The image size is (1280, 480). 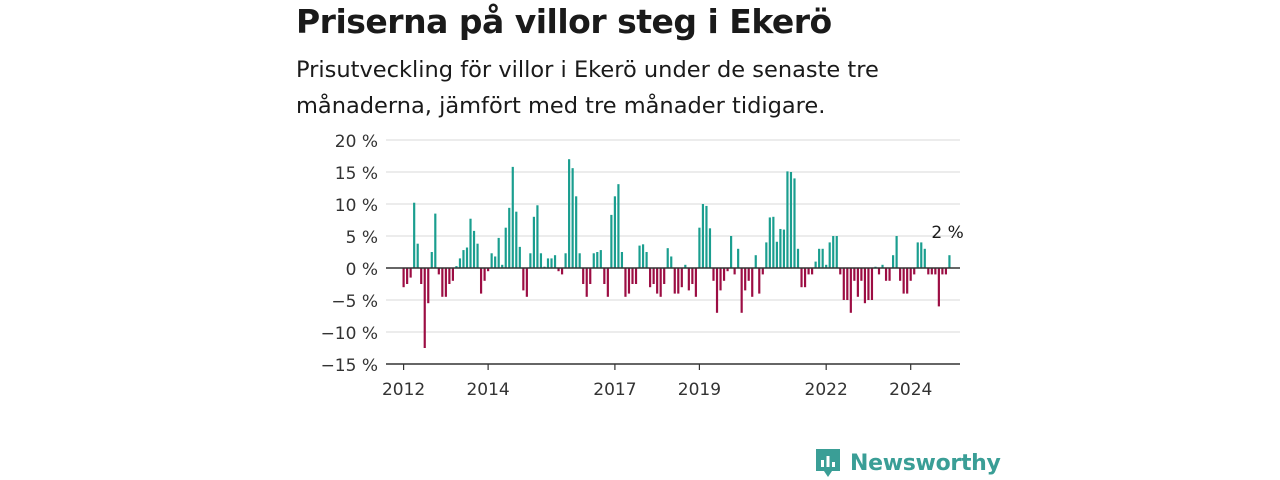 I want to click on y-tick-label: 20 %, so click(x=356, y=142).